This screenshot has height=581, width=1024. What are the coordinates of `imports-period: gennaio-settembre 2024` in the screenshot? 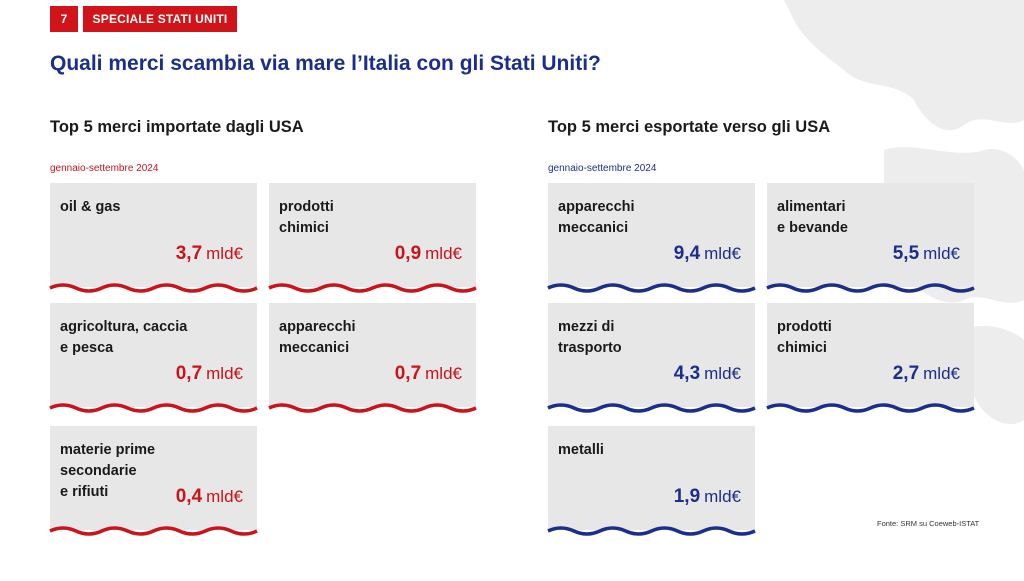 It's located at (104, 168).